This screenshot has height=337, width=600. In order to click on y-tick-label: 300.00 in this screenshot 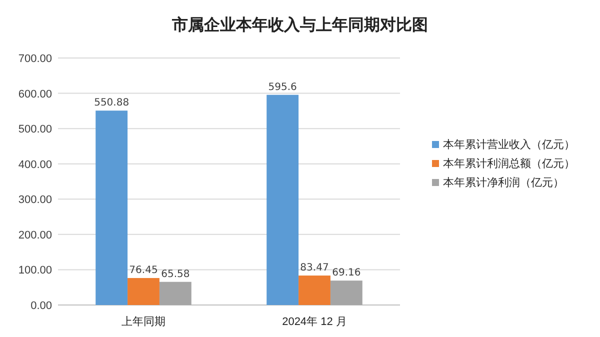, I will do `click(35, 200)`.